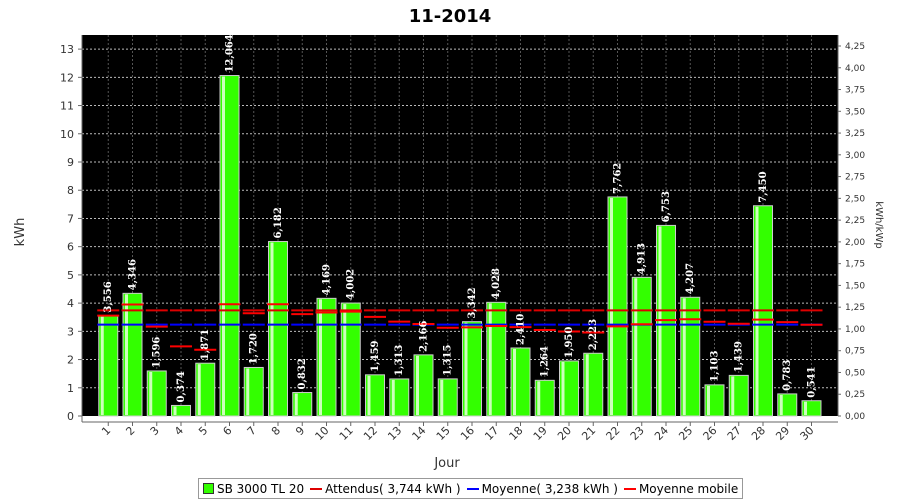 Image resolution: width=900 pixels, height=500 pixels. Describe the element at coordinates (261, 488) in the screenshot. I see `legend-label: SB 3000 TL 20` at that location.